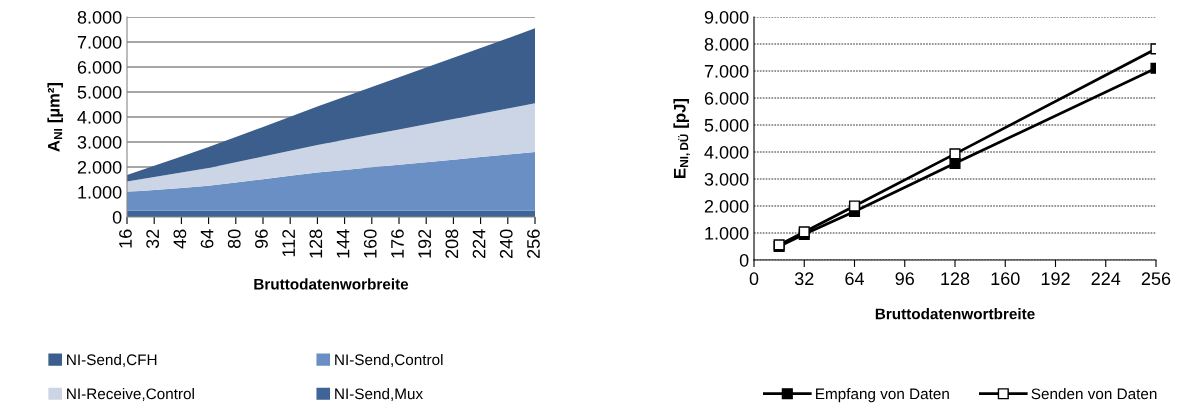  Describe the element at coordinates (288, 243) in the screenshot. I see `x-tick-label: 112` at that location.